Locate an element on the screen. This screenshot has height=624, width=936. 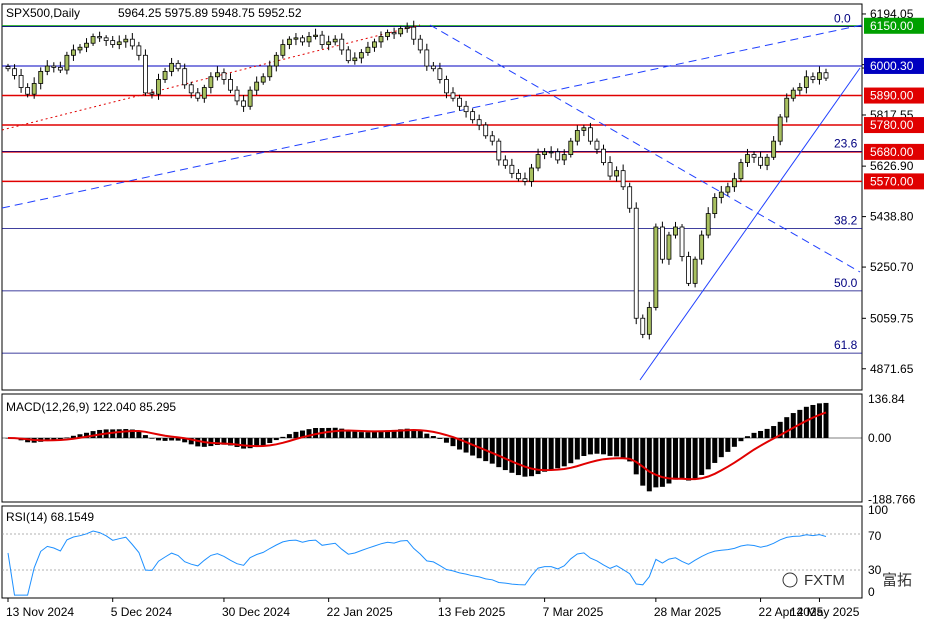
rsi-tick-label: 30 is located at coordinates (875, 570).